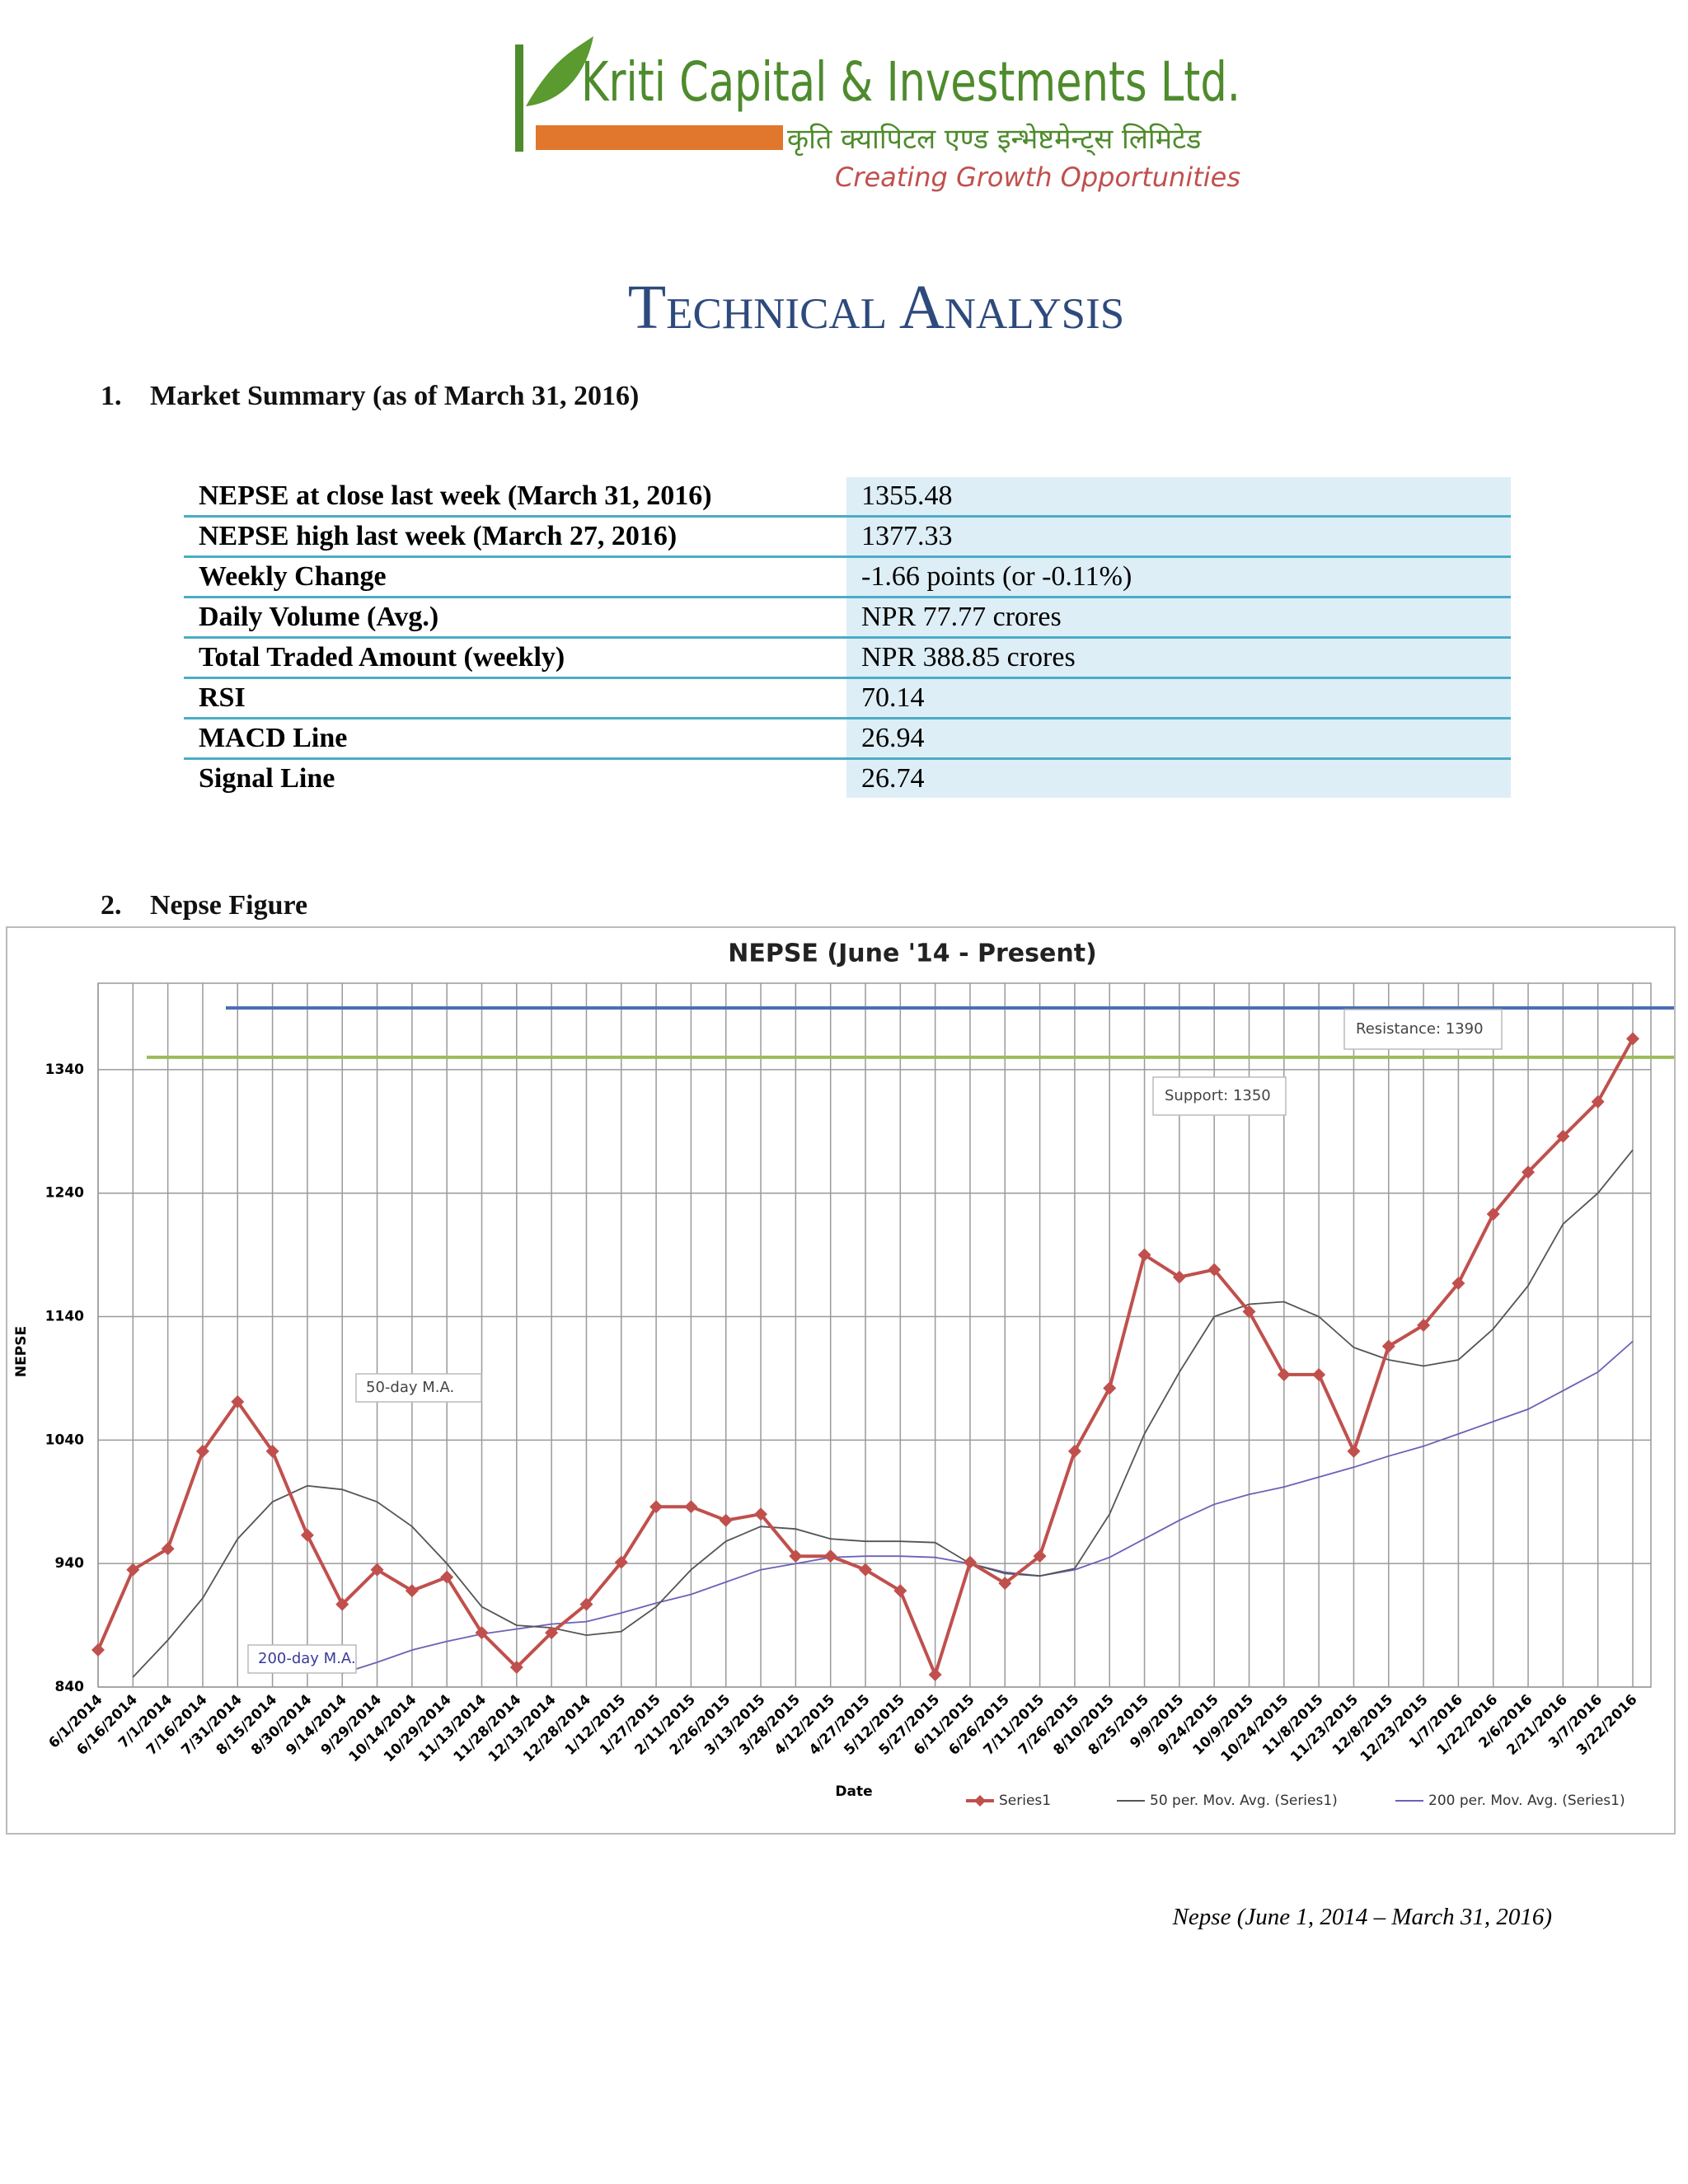 The image size is (1688, 2184). I want to click on section-heading: Market Summary (as of March 31, 2016), so click(395, 396).